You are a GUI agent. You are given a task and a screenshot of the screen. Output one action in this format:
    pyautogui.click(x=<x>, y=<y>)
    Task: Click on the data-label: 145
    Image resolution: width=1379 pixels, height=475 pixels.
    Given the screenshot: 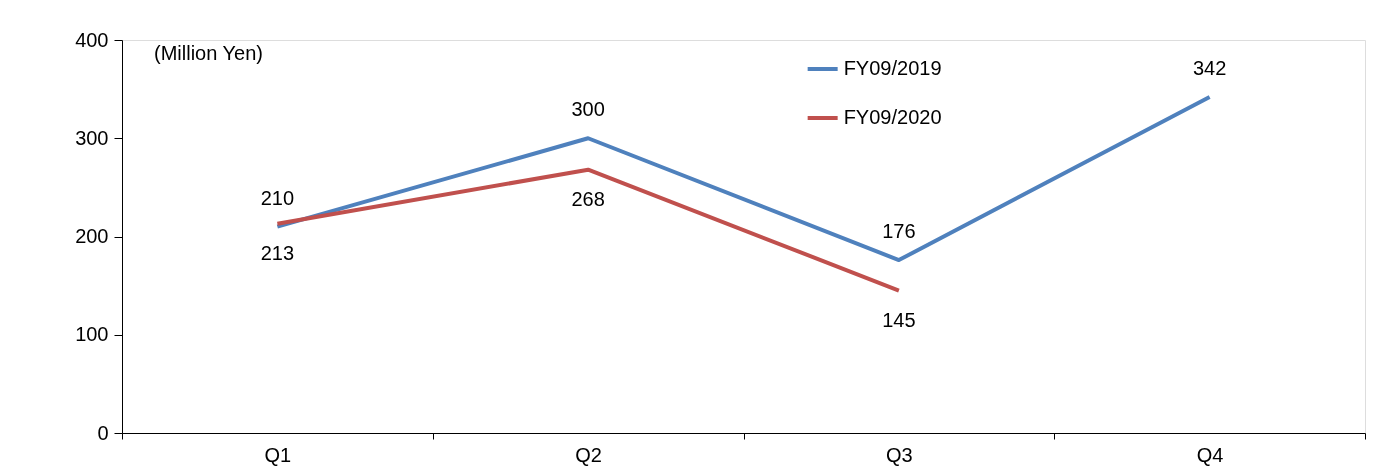 What is the action you would take?
    pyautogui.click(x=899, y=319)
    